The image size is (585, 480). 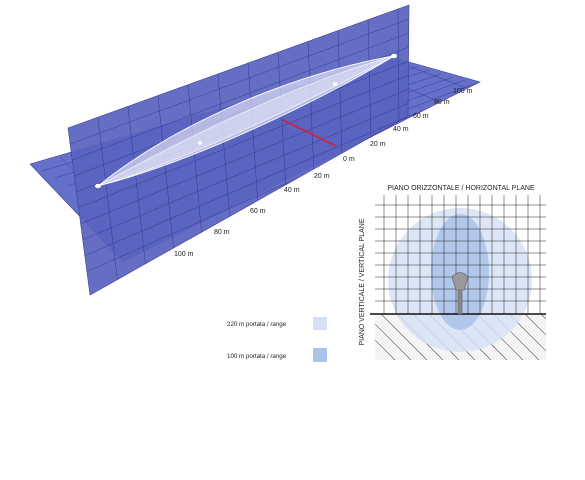 What do you see at coordinates (461, 188) in the screenshot?
I see `horizontal-plane-title: PIANO ORIZZONTALE / HORIZONTAL PLANE` at bounding box center [461, 188].